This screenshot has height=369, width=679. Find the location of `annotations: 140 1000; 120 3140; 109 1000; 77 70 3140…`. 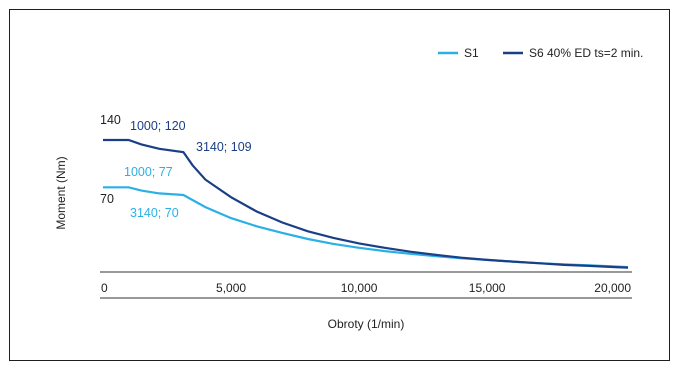

annotations: 140 1000; 120 3140; 109 1000; 77 70 3140… is located at coordinates (176, 166).